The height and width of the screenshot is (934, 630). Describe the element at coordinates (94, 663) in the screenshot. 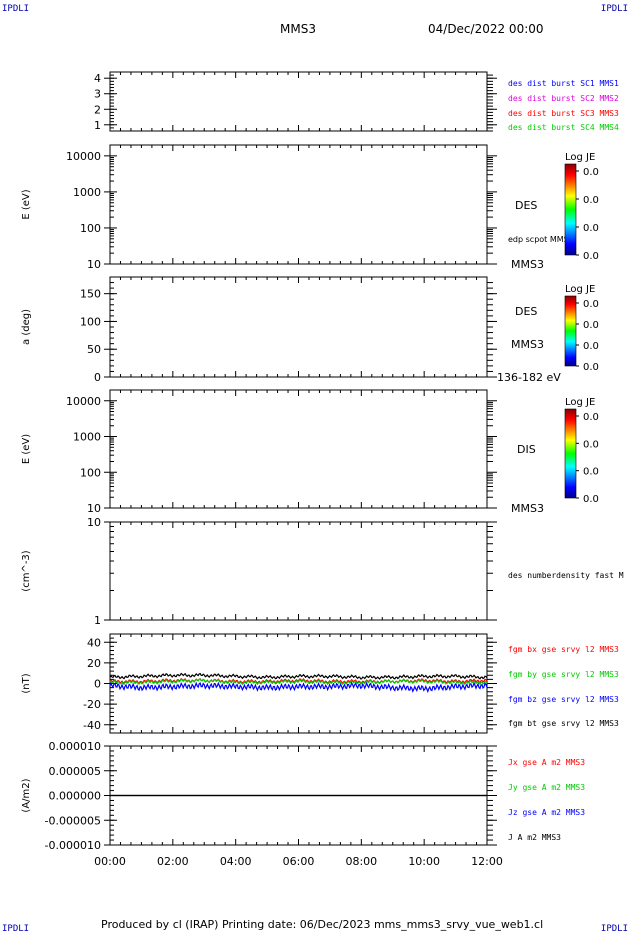

I see `y-tick-label: 20` at that location.